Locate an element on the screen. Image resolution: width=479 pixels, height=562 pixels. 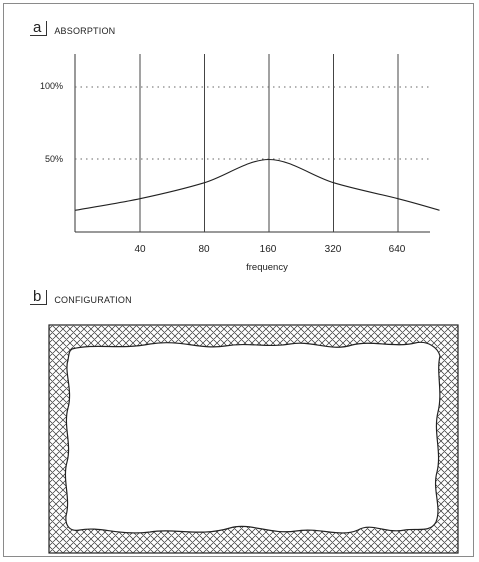
x-tick-160: 160 is located at coordinates (268, 249).